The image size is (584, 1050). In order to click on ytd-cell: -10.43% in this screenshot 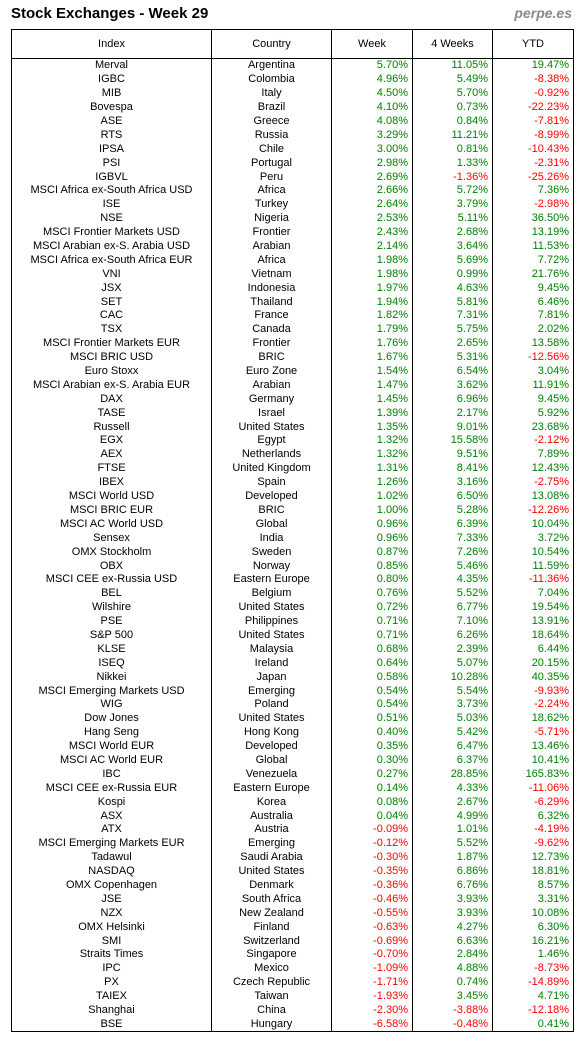, I will do `click(533, 149)`.